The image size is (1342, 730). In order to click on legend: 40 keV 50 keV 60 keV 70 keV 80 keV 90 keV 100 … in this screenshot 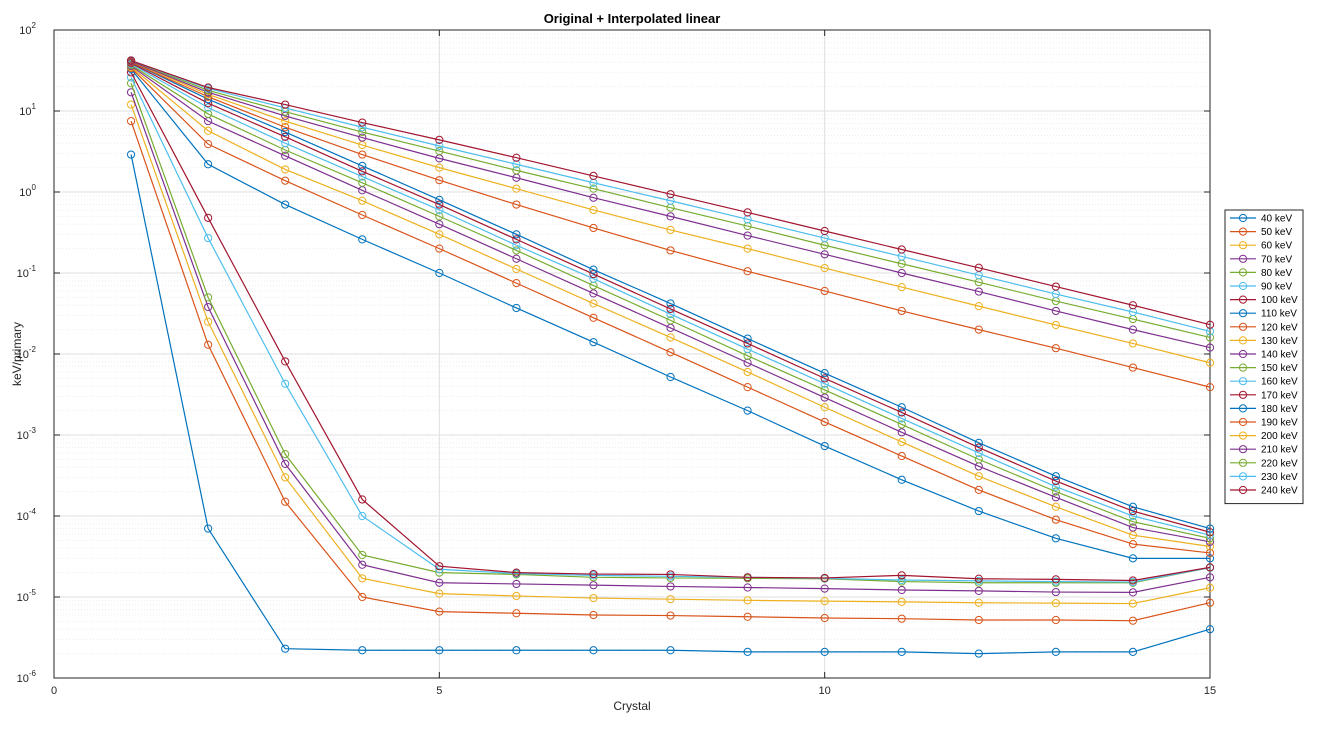, I will do `click(1264, 357)`.